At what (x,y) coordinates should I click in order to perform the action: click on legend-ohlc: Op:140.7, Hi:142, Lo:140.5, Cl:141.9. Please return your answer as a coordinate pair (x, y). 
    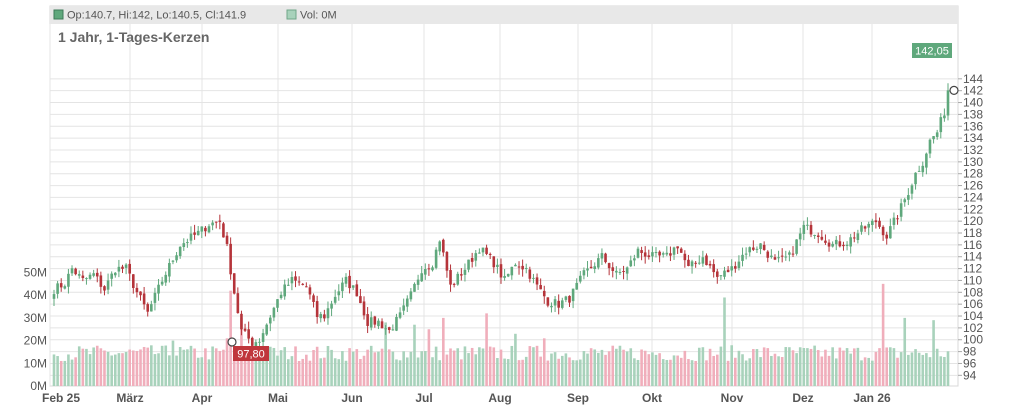
    Looking at the image, I should click on (149, 15).